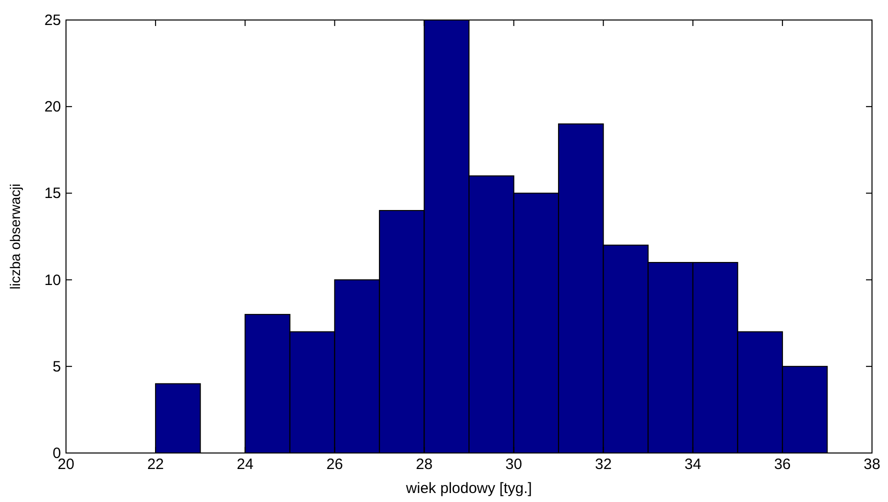 This screenshot has height=502, width=888. Describe the element at coordinates (513, 464) in the screenshot. I see `x-tick-label: 30` at that location.